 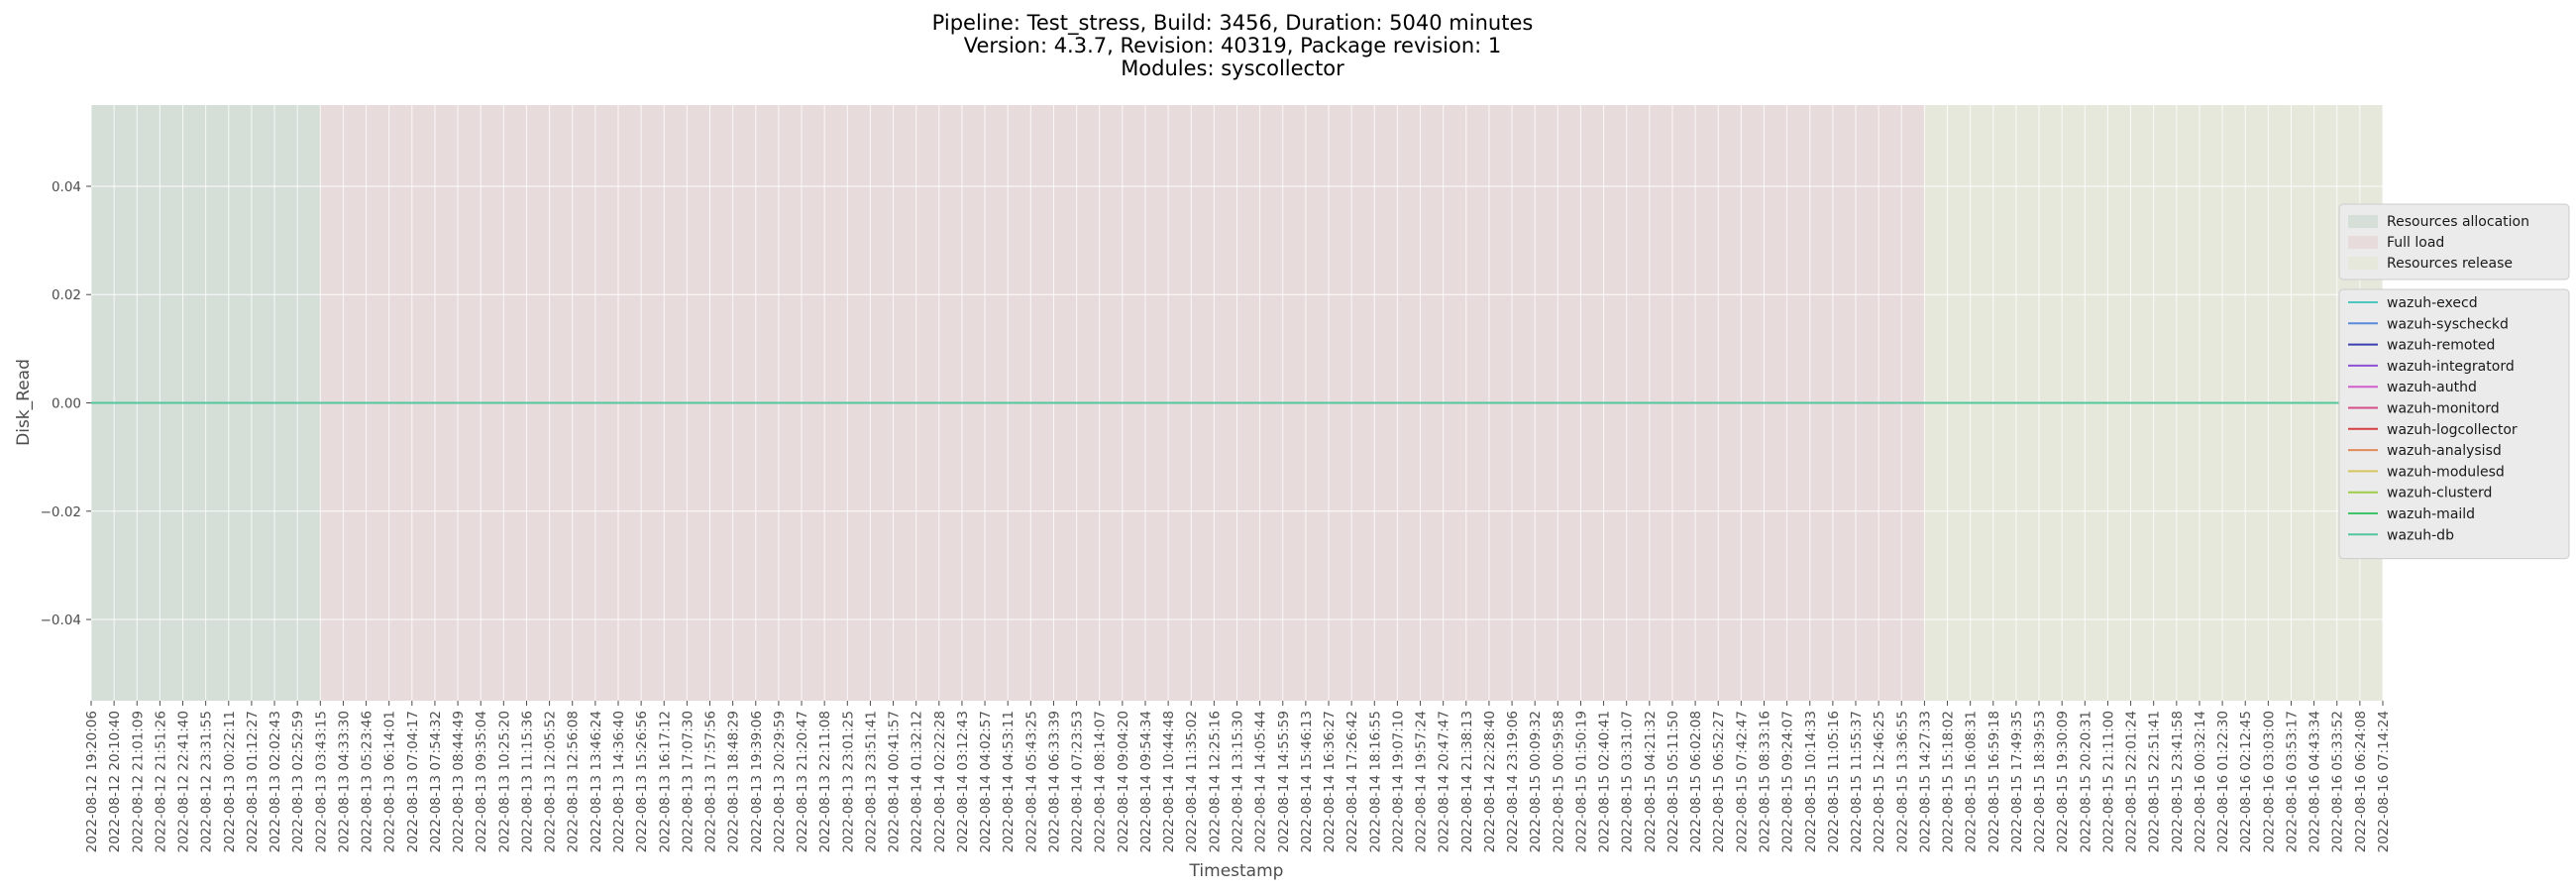 I want to click on x-tick-label: 2022-08-15 19:30:09, so click(x=2063, y=782).